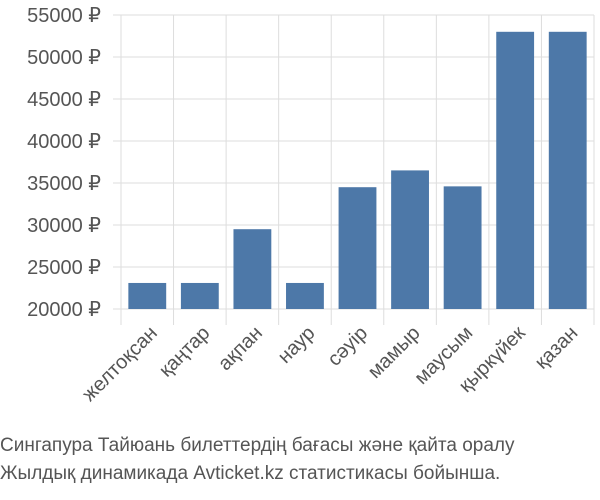 The height and width of the screenshot is (500, 600). I want to click on x-tick-label: желтоқсан, so click(120, 364).